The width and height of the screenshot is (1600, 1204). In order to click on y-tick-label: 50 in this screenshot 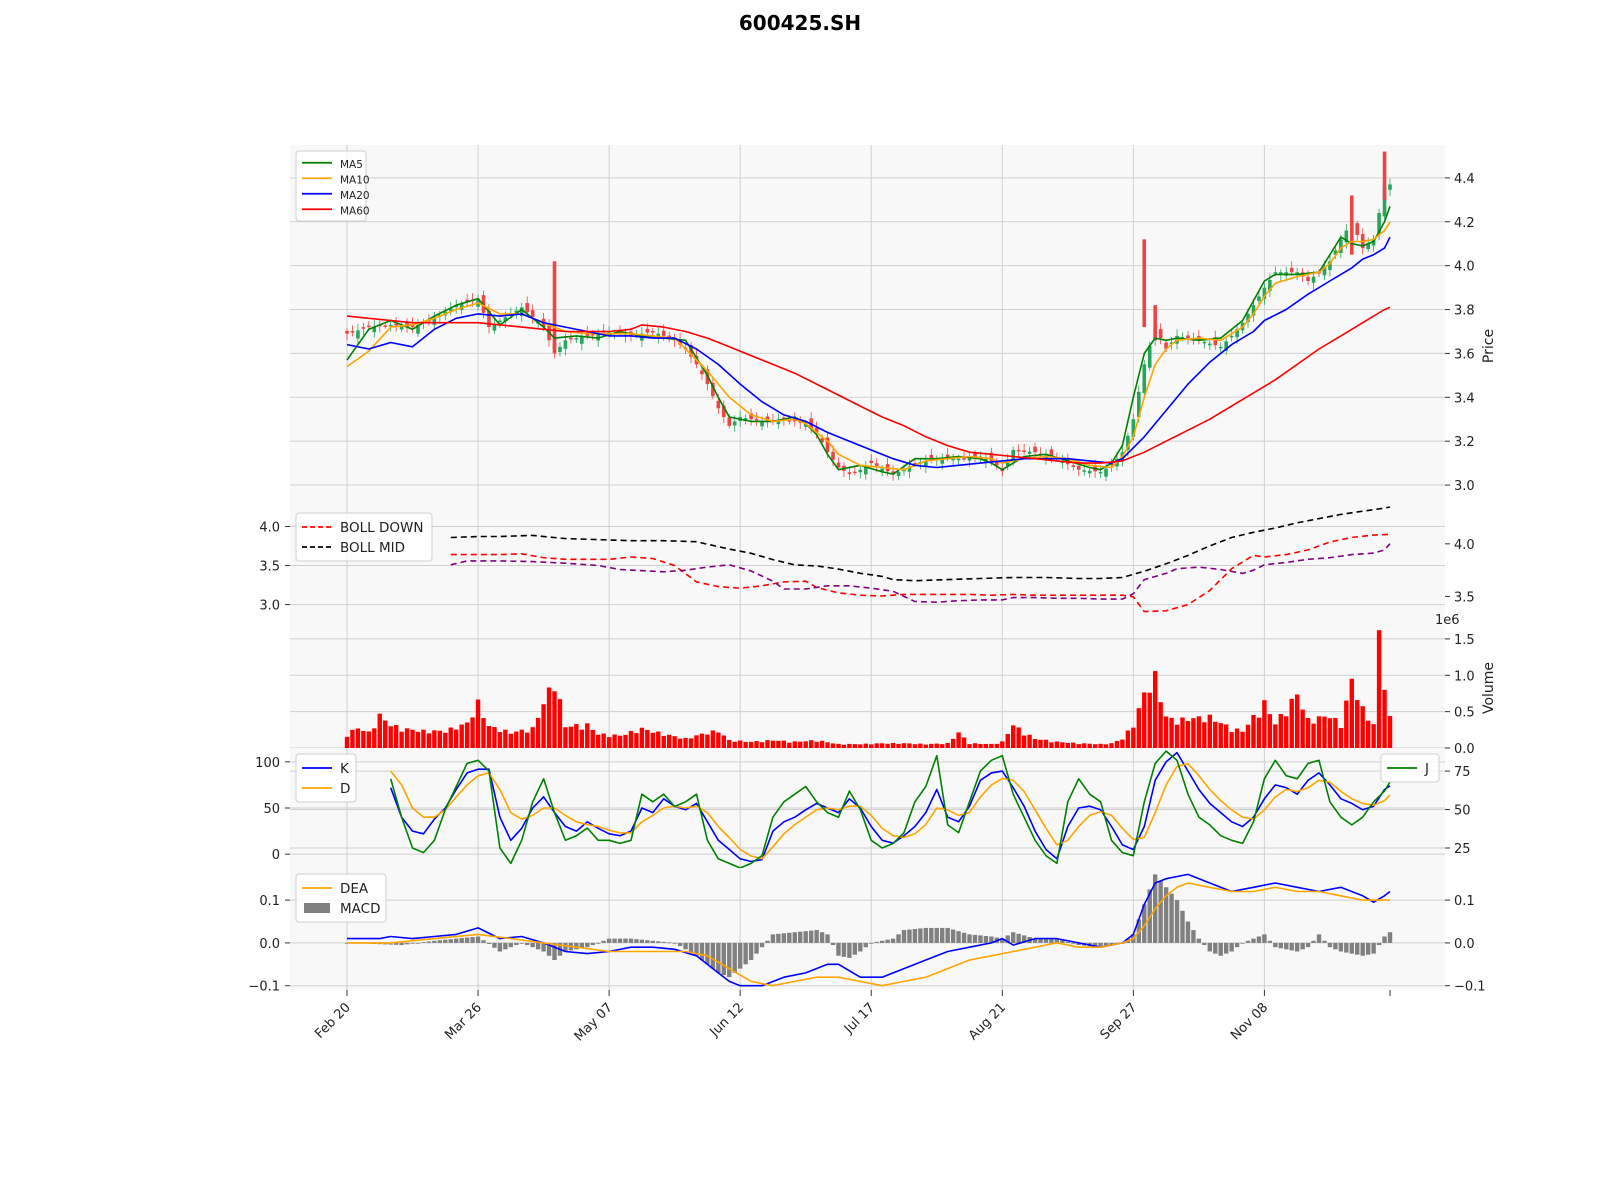, I will do `click(271, 809)`.